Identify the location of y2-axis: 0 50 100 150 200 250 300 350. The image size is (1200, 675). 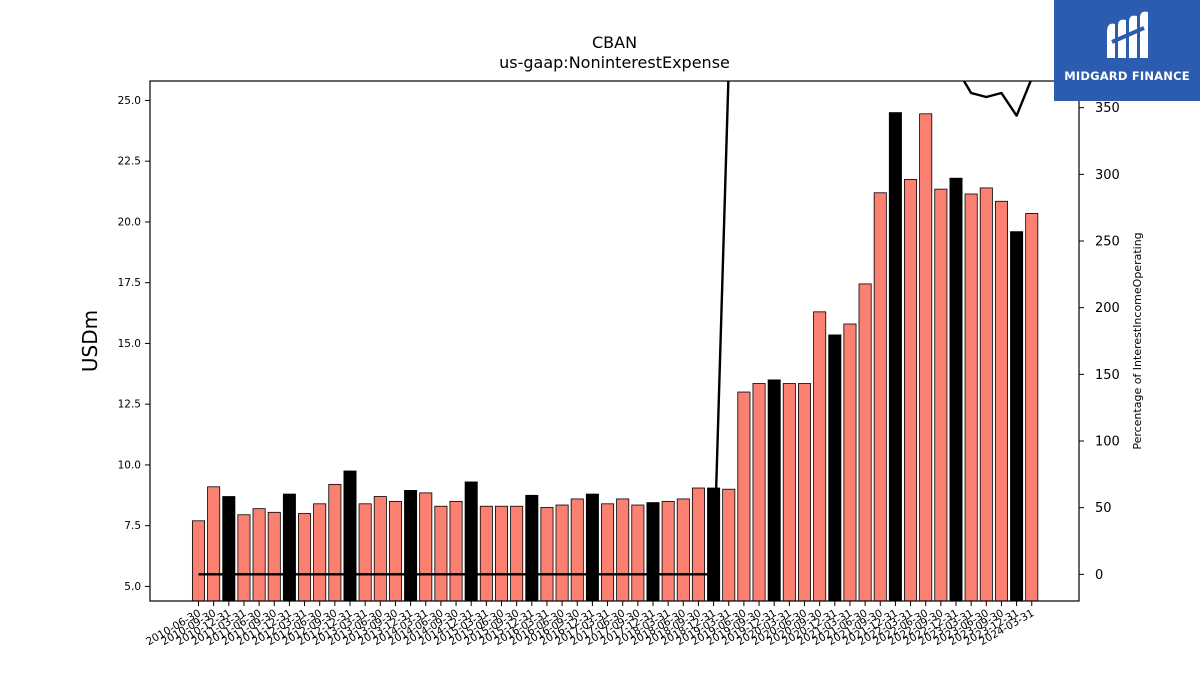
(1099, 342).